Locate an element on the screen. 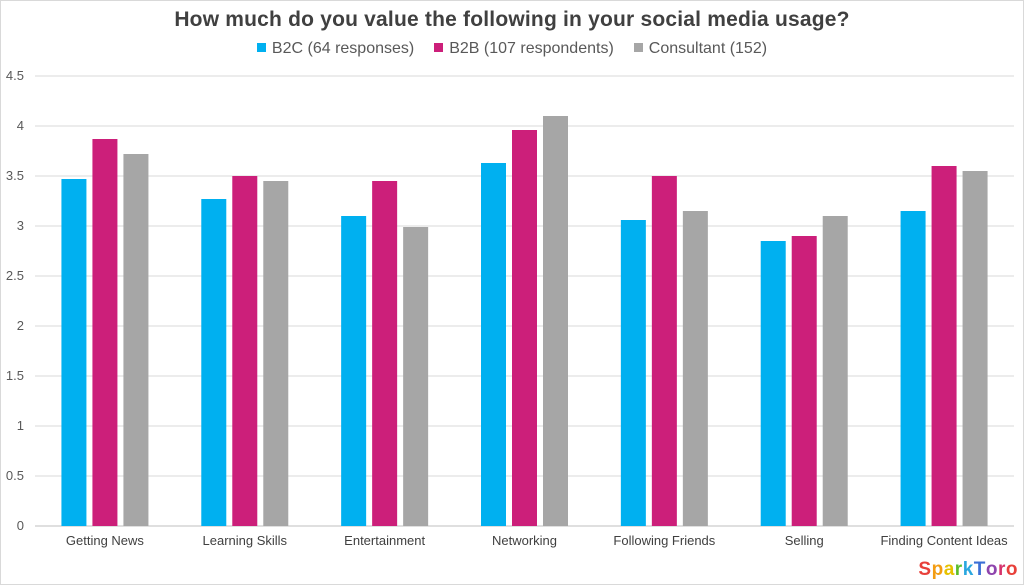  legend-label: B2C (64 responses) is located at coordinates (343, 48).